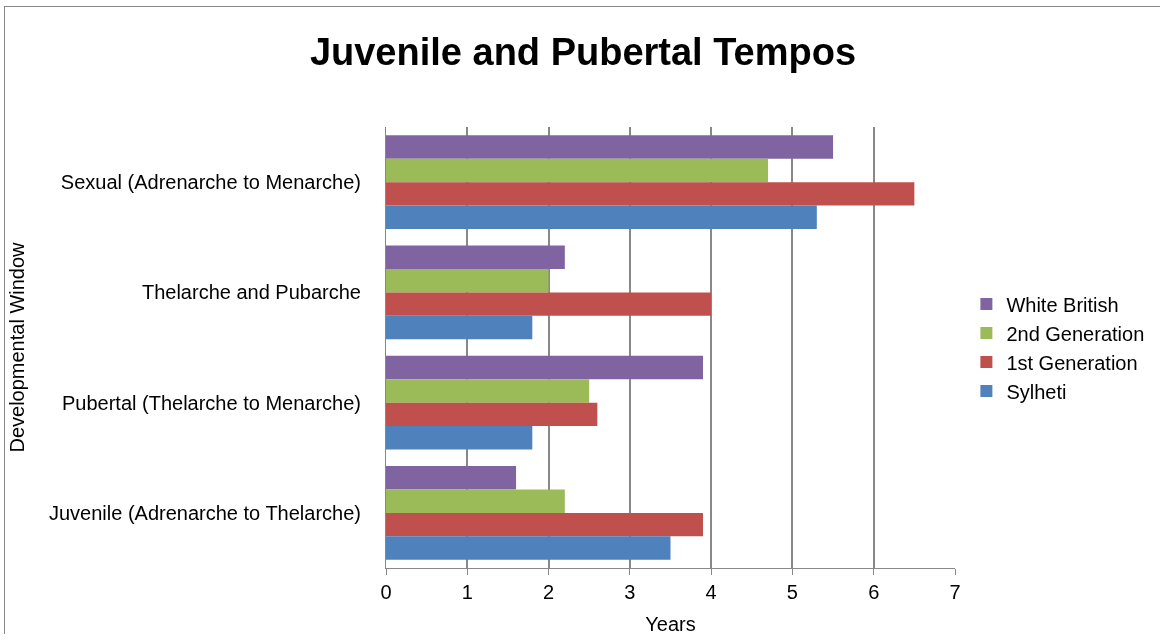 The height and width of the screenshot is (641, 1166). What do you see at coordinates (583, 52) in the screenshot?
I see `chart-title: Juvenile and Pubertal Tempos` at bounding box center [583, 52].